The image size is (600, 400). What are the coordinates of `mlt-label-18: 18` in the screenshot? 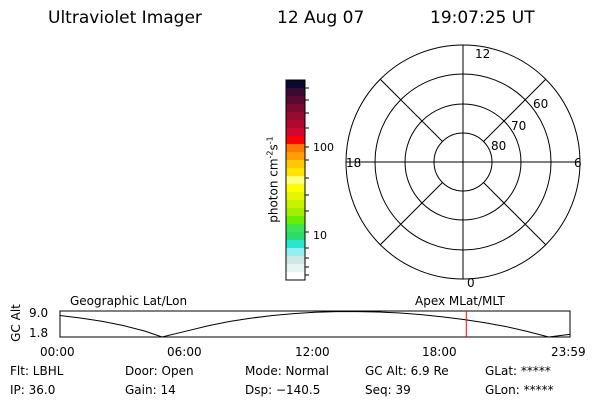 It's located at (354, 163).